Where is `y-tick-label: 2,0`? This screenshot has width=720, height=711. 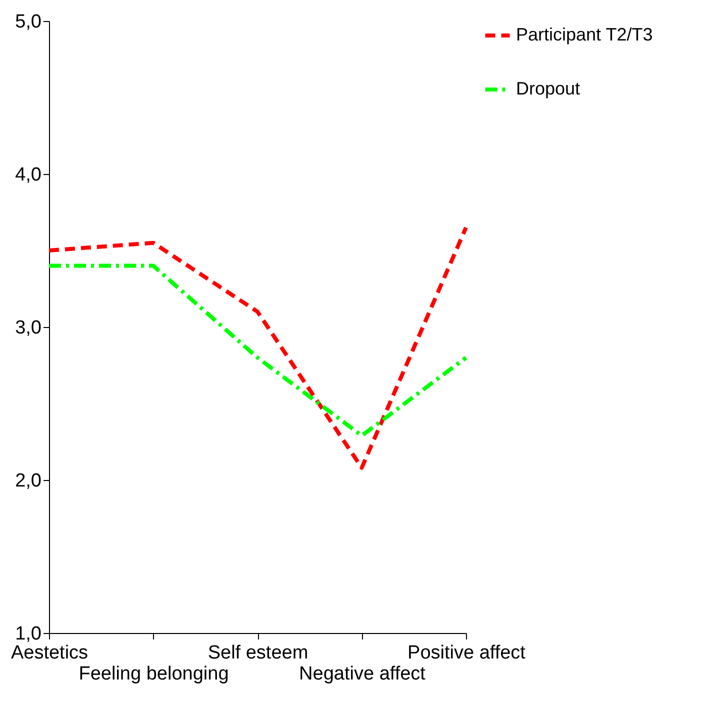
y-tick-label: 2,0 is located at coordinates (28, 481).